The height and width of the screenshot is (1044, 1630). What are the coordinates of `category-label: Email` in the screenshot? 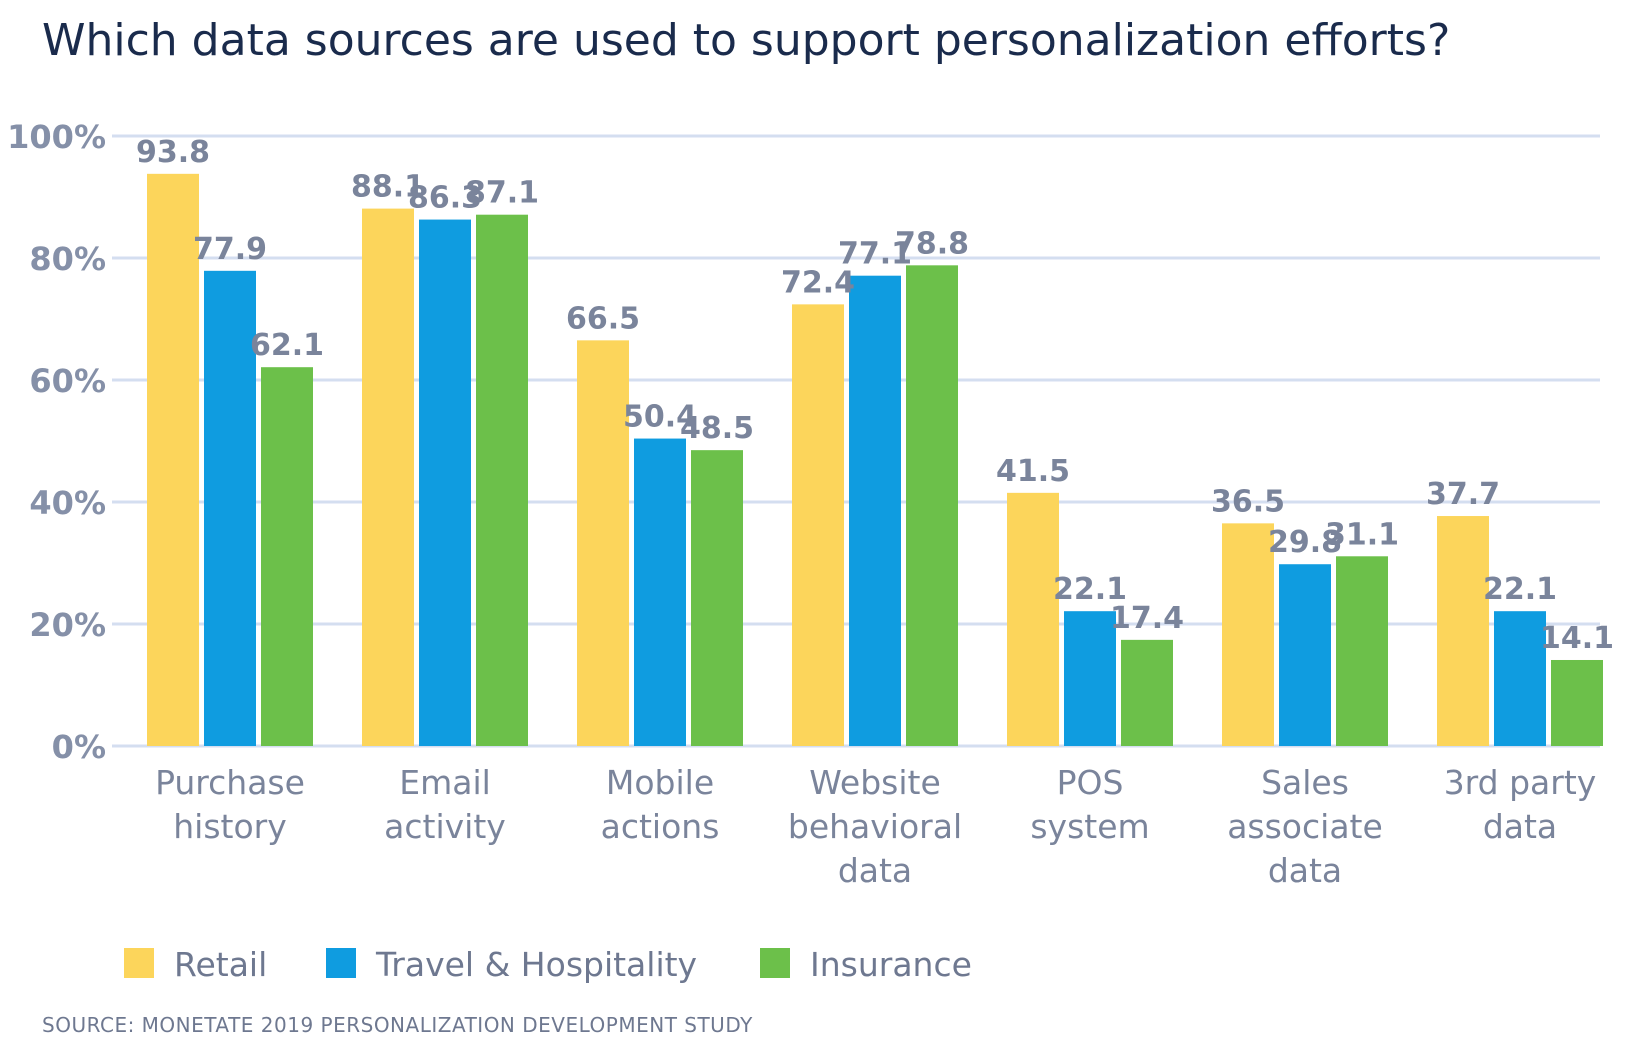 It's located at (445, 782).